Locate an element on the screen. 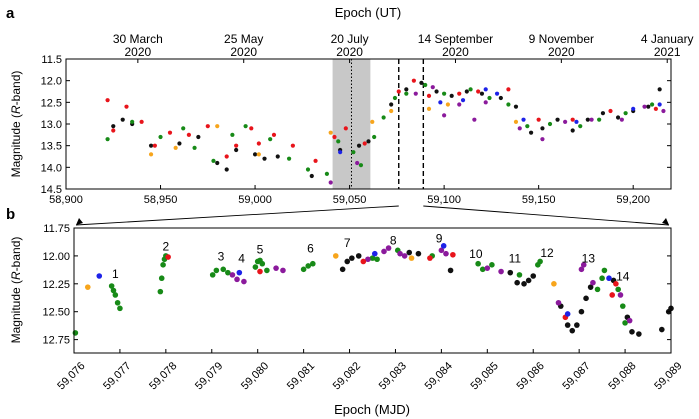 This screenshot has height=419, width=699. peak-label: 4 is located at coordinates (241, 259).